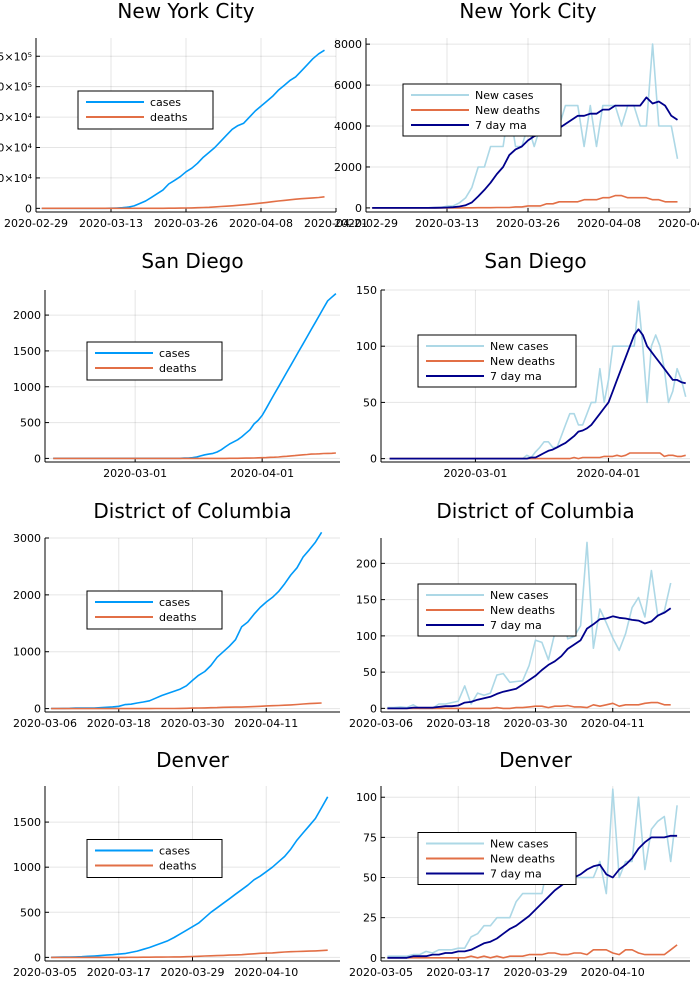 The width and height of the screenshot is (699, 999). What do you see at coordinates (370, 837) in the screenshot?
I see `y-tick-label: 75` at bounding box center [370, 837].